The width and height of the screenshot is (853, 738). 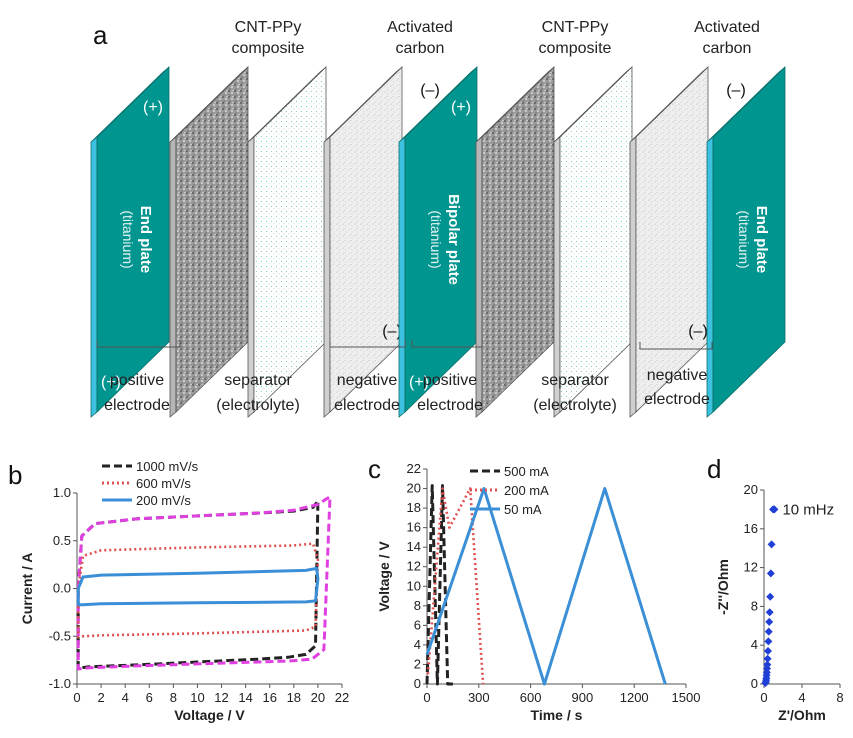 What do you see at coordinates (839, 697) in the screenshot?
I see `x-tick-label: 8` at bounding box center [839, 697].